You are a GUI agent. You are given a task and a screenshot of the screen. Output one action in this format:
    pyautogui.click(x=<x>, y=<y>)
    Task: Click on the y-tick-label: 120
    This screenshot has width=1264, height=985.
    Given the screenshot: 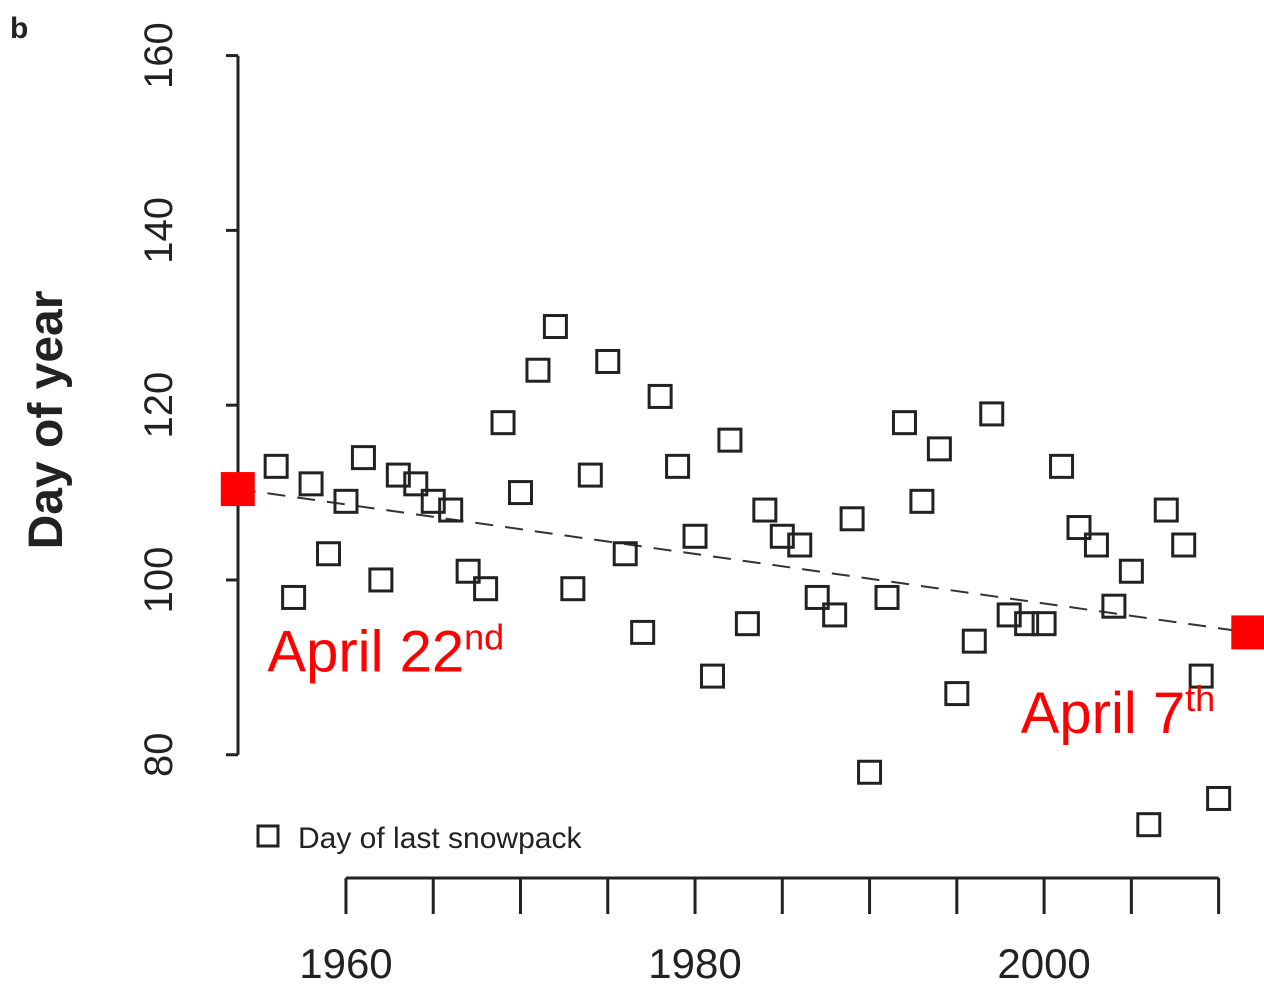 What is the action you would take?
    pyautogui.click(x=159, y=405)
    